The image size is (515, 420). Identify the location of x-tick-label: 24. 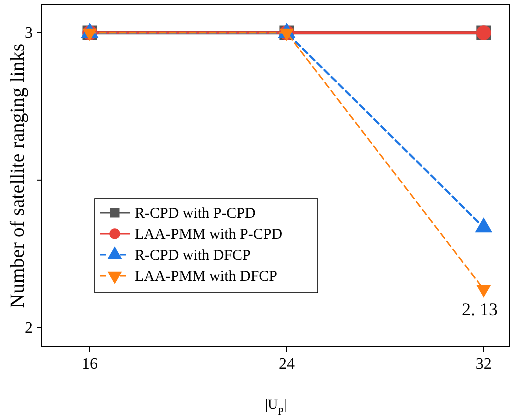
(286, 364).